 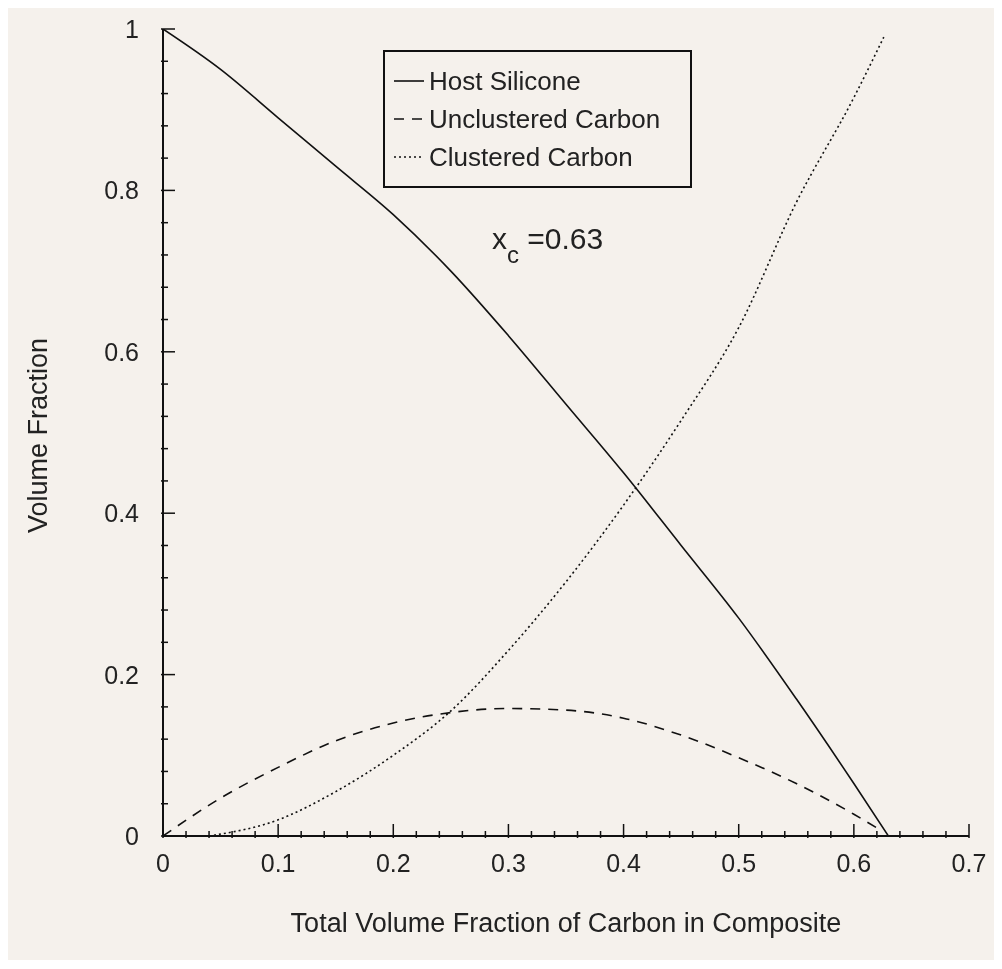 I want to click on x-tick-label: 0.3, so click(x=508, y=863).